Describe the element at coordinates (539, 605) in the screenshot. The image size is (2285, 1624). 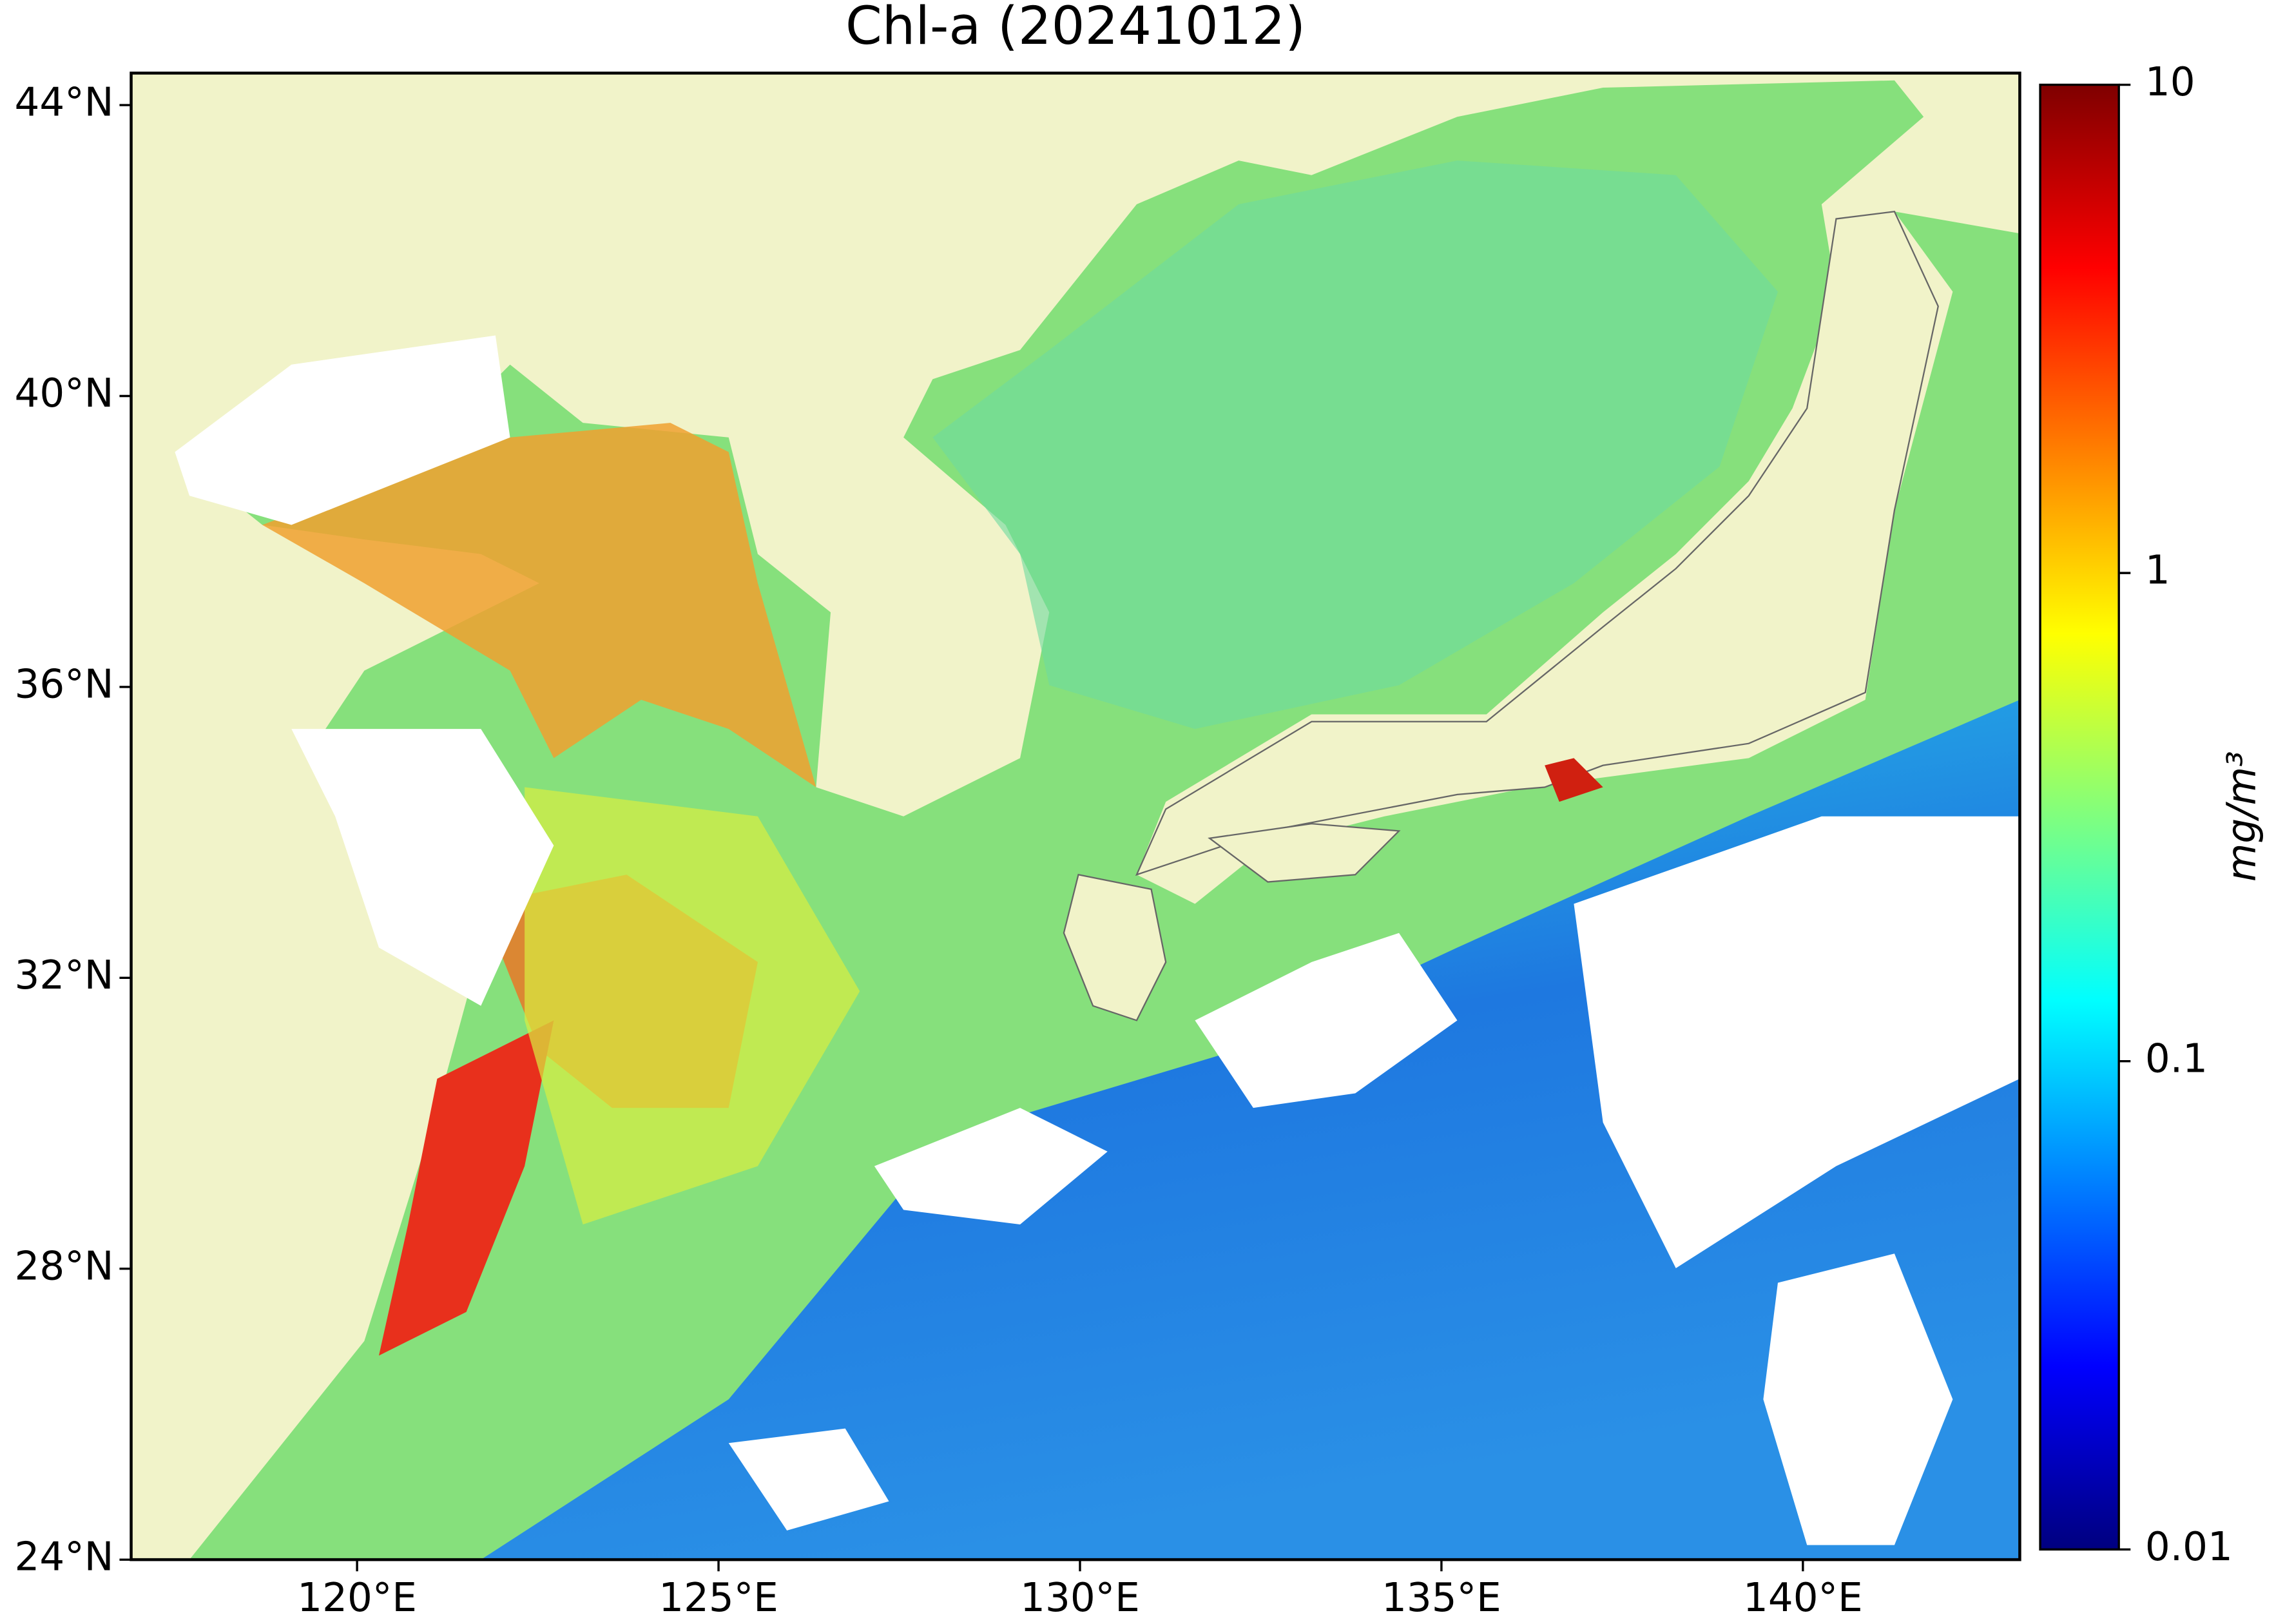
I see `shelf-turbid` at that location.